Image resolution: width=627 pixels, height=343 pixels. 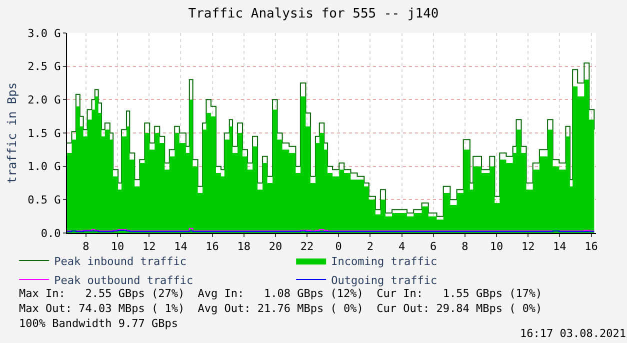 I want to click on x-tick-label: 2, so click(x=370, y=247).